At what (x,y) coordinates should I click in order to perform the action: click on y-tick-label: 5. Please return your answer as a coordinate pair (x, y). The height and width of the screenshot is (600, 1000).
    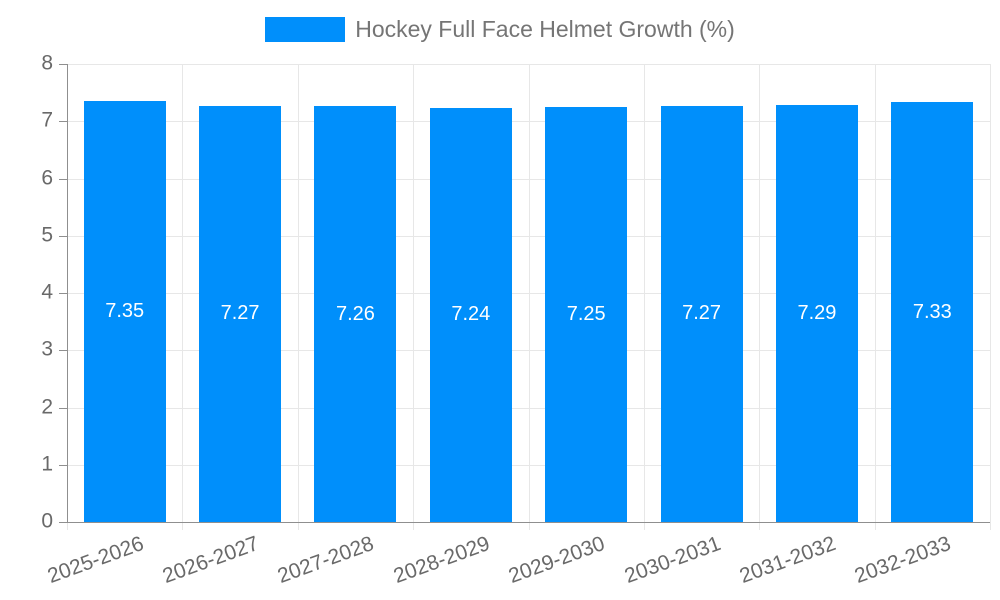
    Looking at the image, I should click on (47, 235).